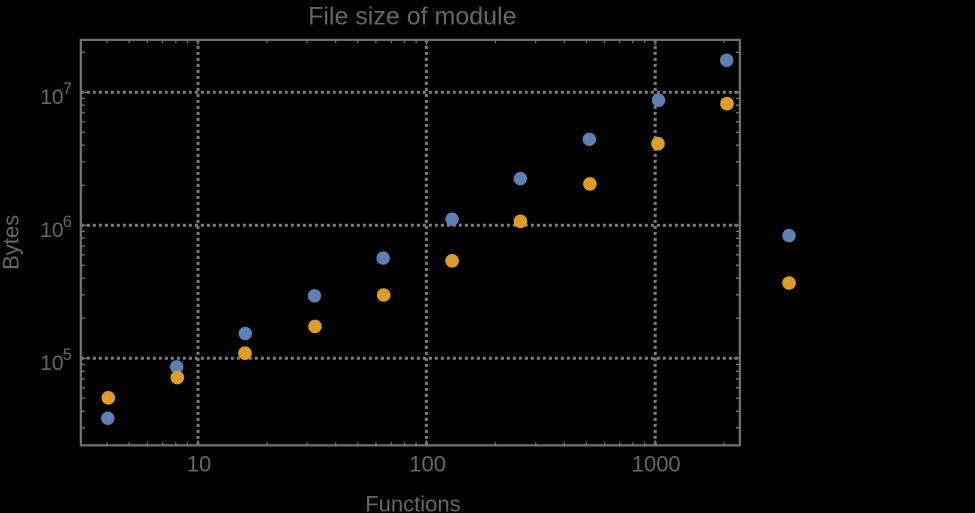 The image size is (975, 513). What do you see at coordinates (656, 464) in the screenshot?
I see `svg-text: 1000` at bounding box center [656, 464].